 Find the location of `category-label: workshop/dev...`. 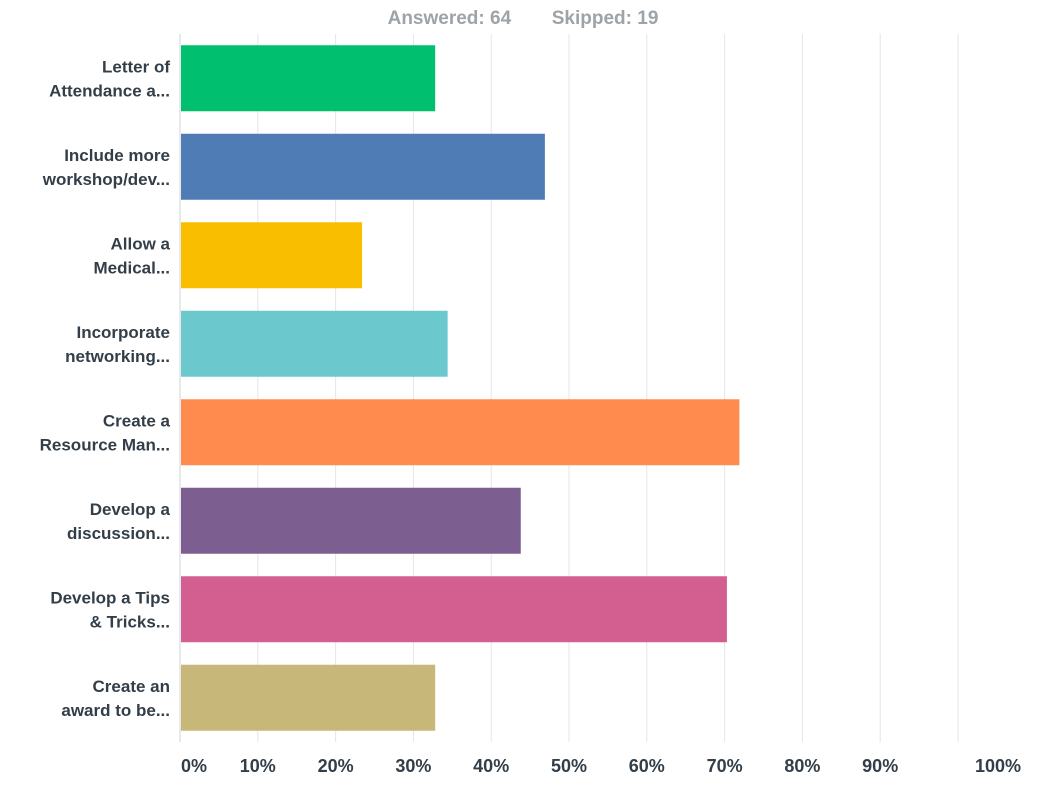

category-label: workshop/dev... is located at coordinates (106, 179).